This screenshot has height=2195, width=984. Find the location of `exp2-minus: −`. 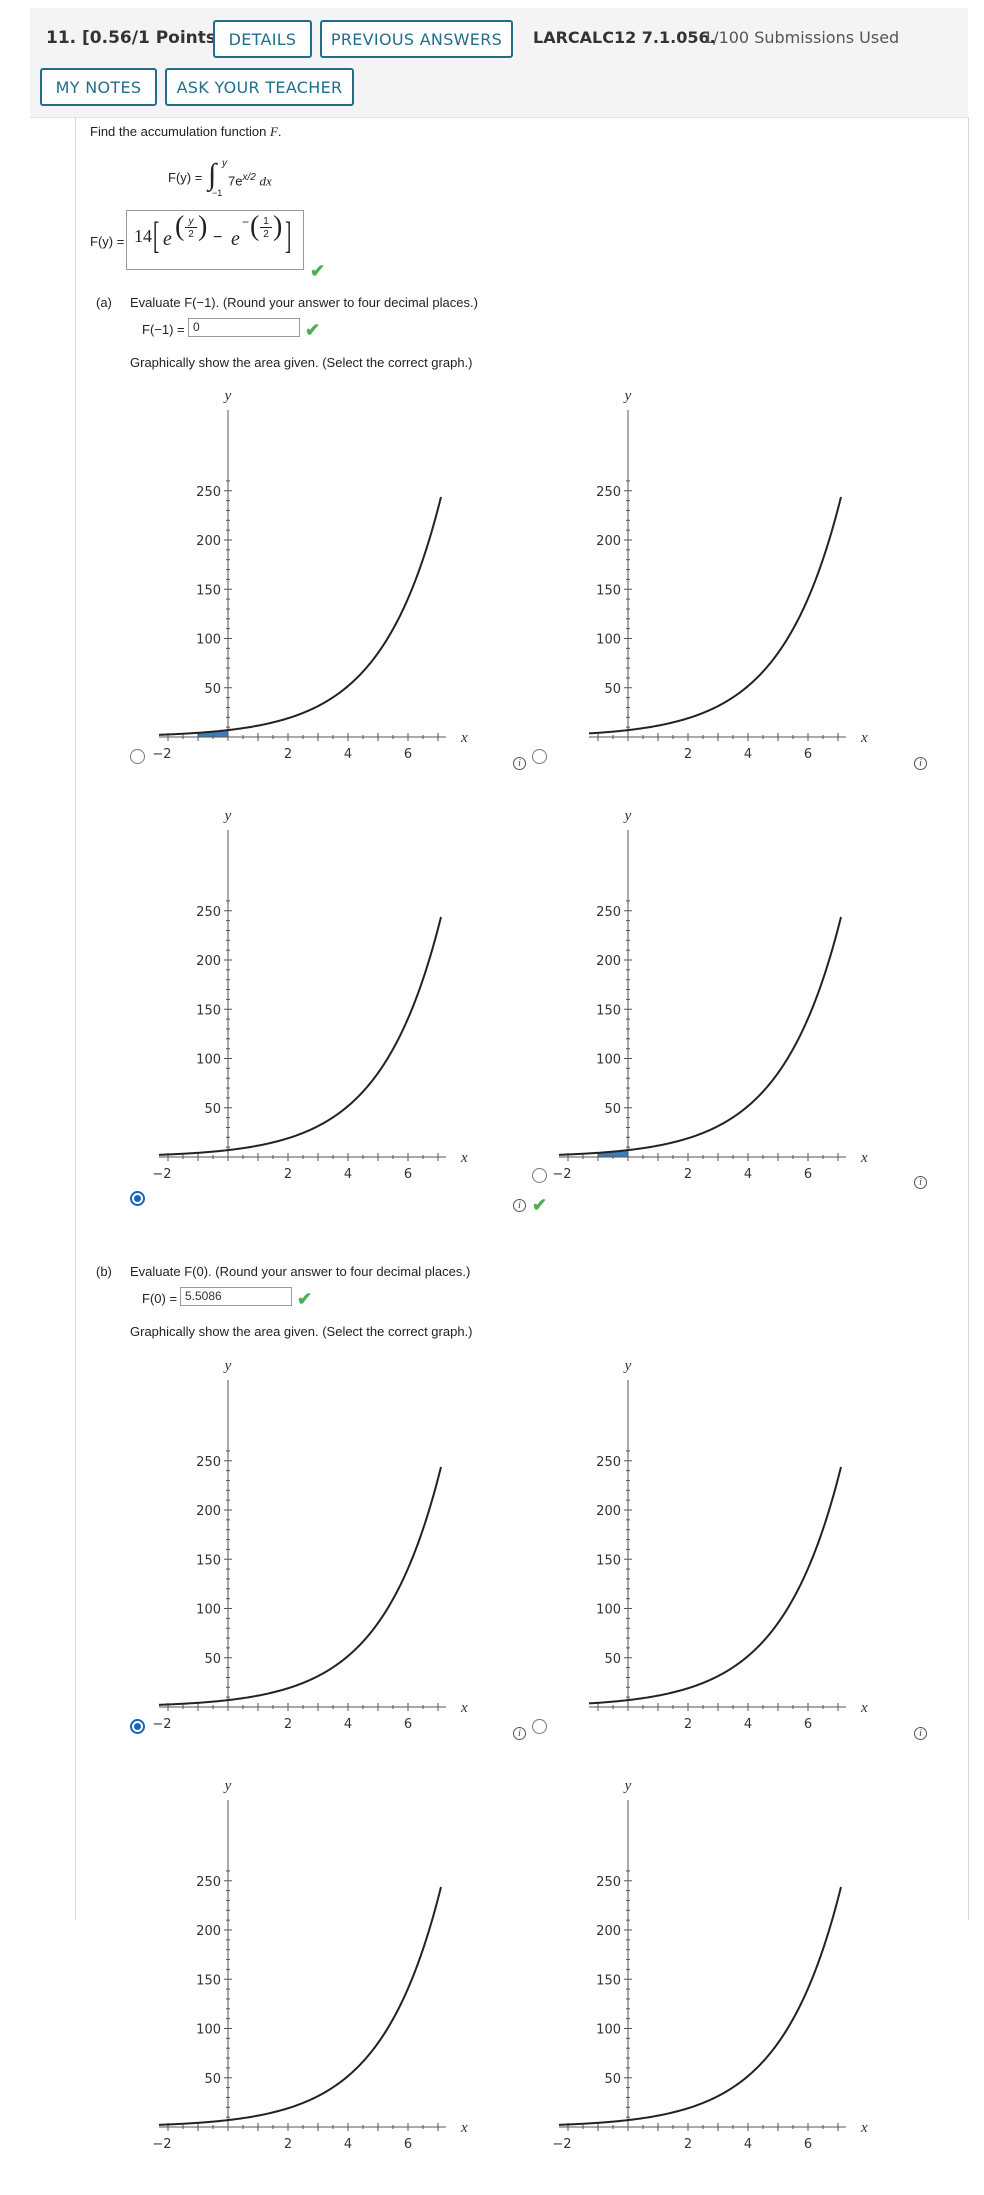

exp2-minus: − is located at coordinates (246, 222).